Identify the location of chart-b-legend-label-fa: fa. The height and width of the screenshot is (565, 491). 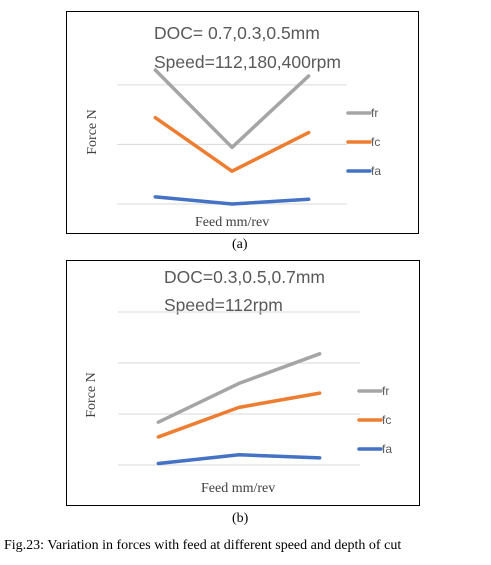
(387, 449).